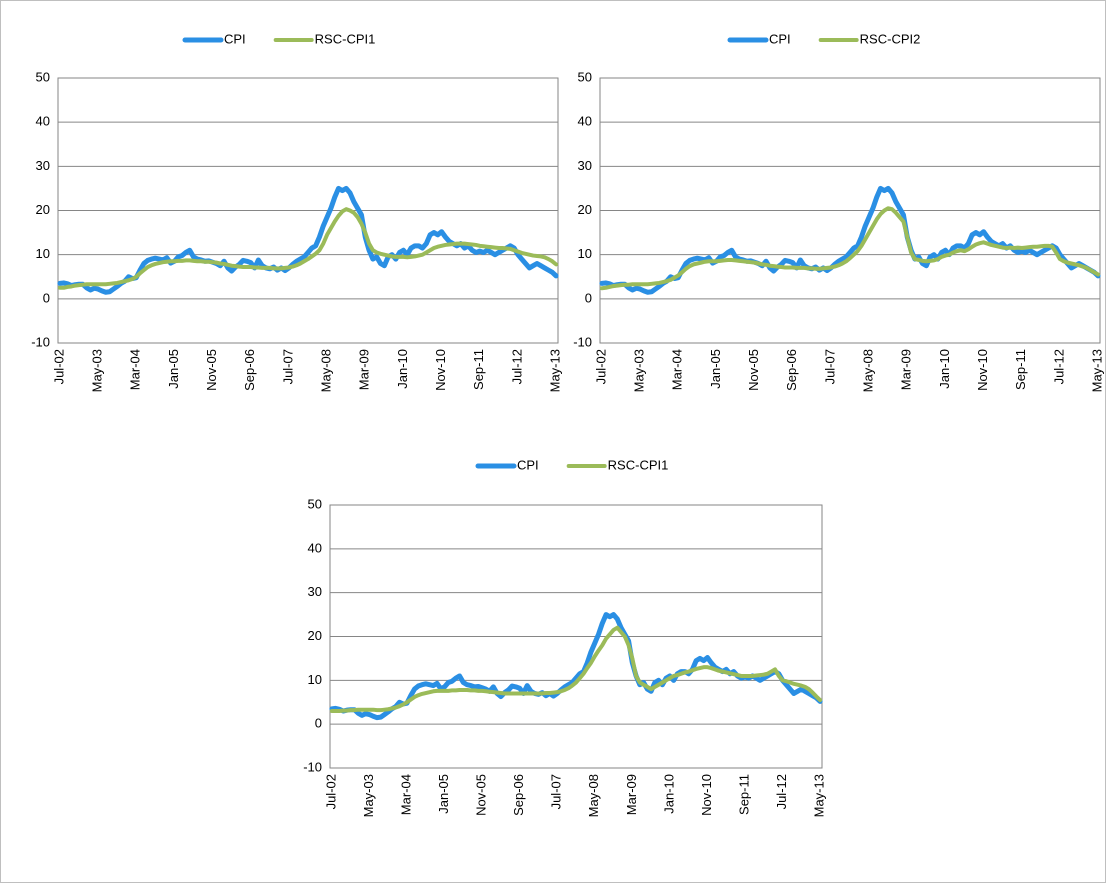 The image size is (1106, 883). What do you see at coordinates (890, 38) in the screenshot?
I see `legend-label: RSC-CPI2` at bounding box center [890, 38].